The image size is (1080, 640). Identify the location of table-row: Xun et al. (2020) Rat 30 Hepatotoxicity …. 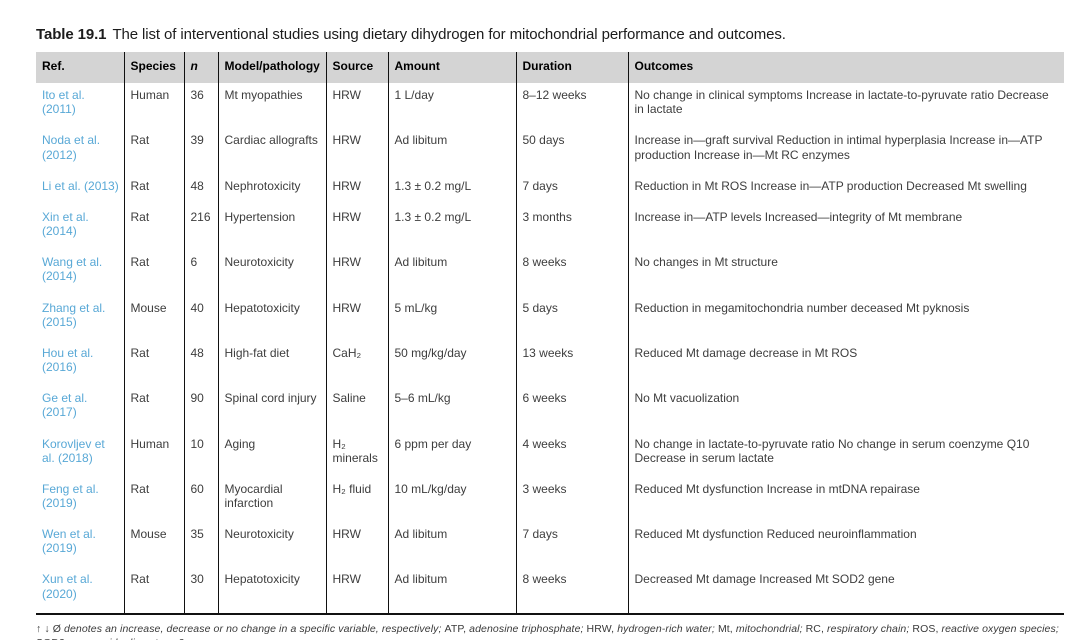
(550, 590).